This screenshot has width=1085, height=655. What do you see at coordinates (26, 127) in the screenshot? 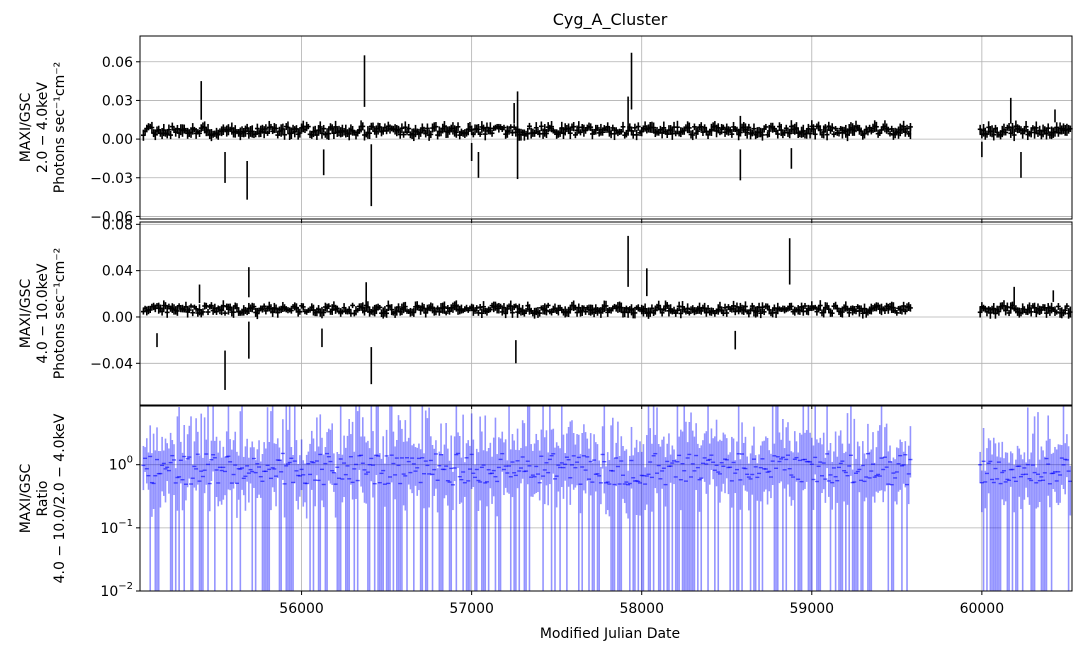
I see `y-axis-title-soft: MAXI/GSC` at bounding box center [26, 127].